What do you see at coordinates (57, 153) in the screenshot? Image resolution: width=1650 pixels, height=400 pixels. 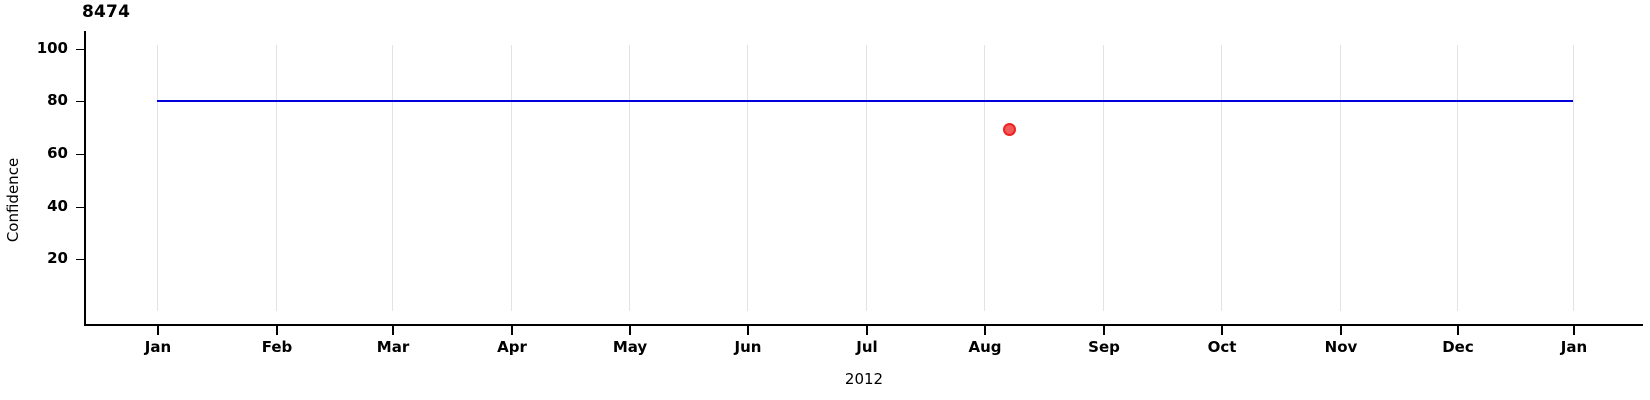 I see `y-tick-label: 60` at bounding box center [57, 153].